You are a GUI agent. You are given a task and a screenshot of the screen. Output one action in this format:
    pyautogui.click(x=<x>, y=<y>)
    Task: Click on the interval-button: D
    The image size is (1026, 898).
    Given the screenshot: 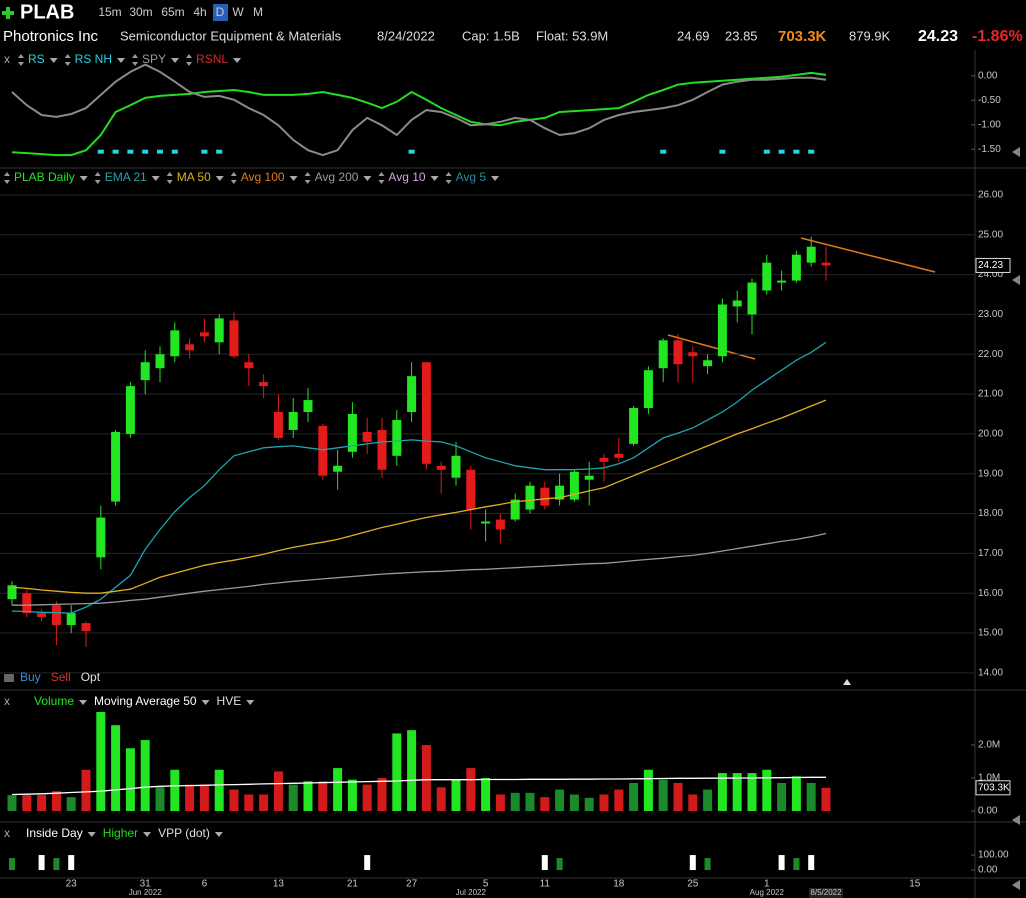 What is the action you would take?
    pyautogui.click(x=220, y=12)
    